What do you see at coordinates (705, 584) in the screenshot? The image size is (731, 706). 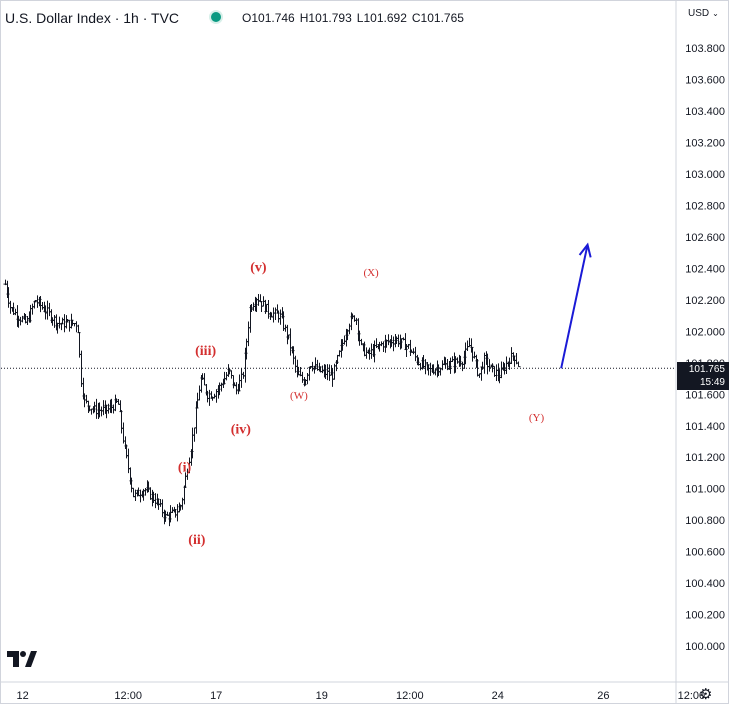 I see `y-tick-label: 100.400` at bounding box center [705, 584].